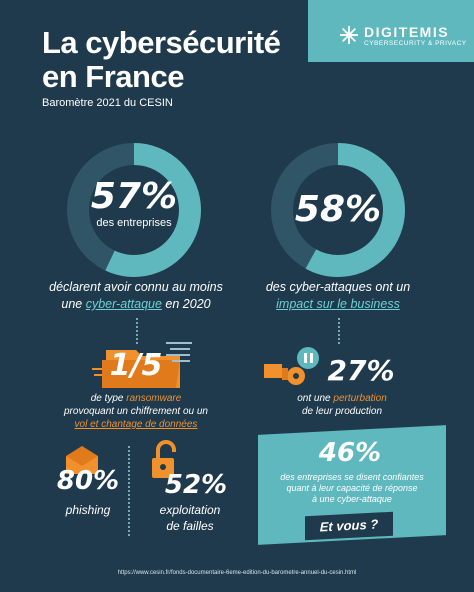 The width and height of the screenshot is (474, 592). Describe the element at coordinates (291, 366) in the screenshot. I see `production-gear-icon` at that location.